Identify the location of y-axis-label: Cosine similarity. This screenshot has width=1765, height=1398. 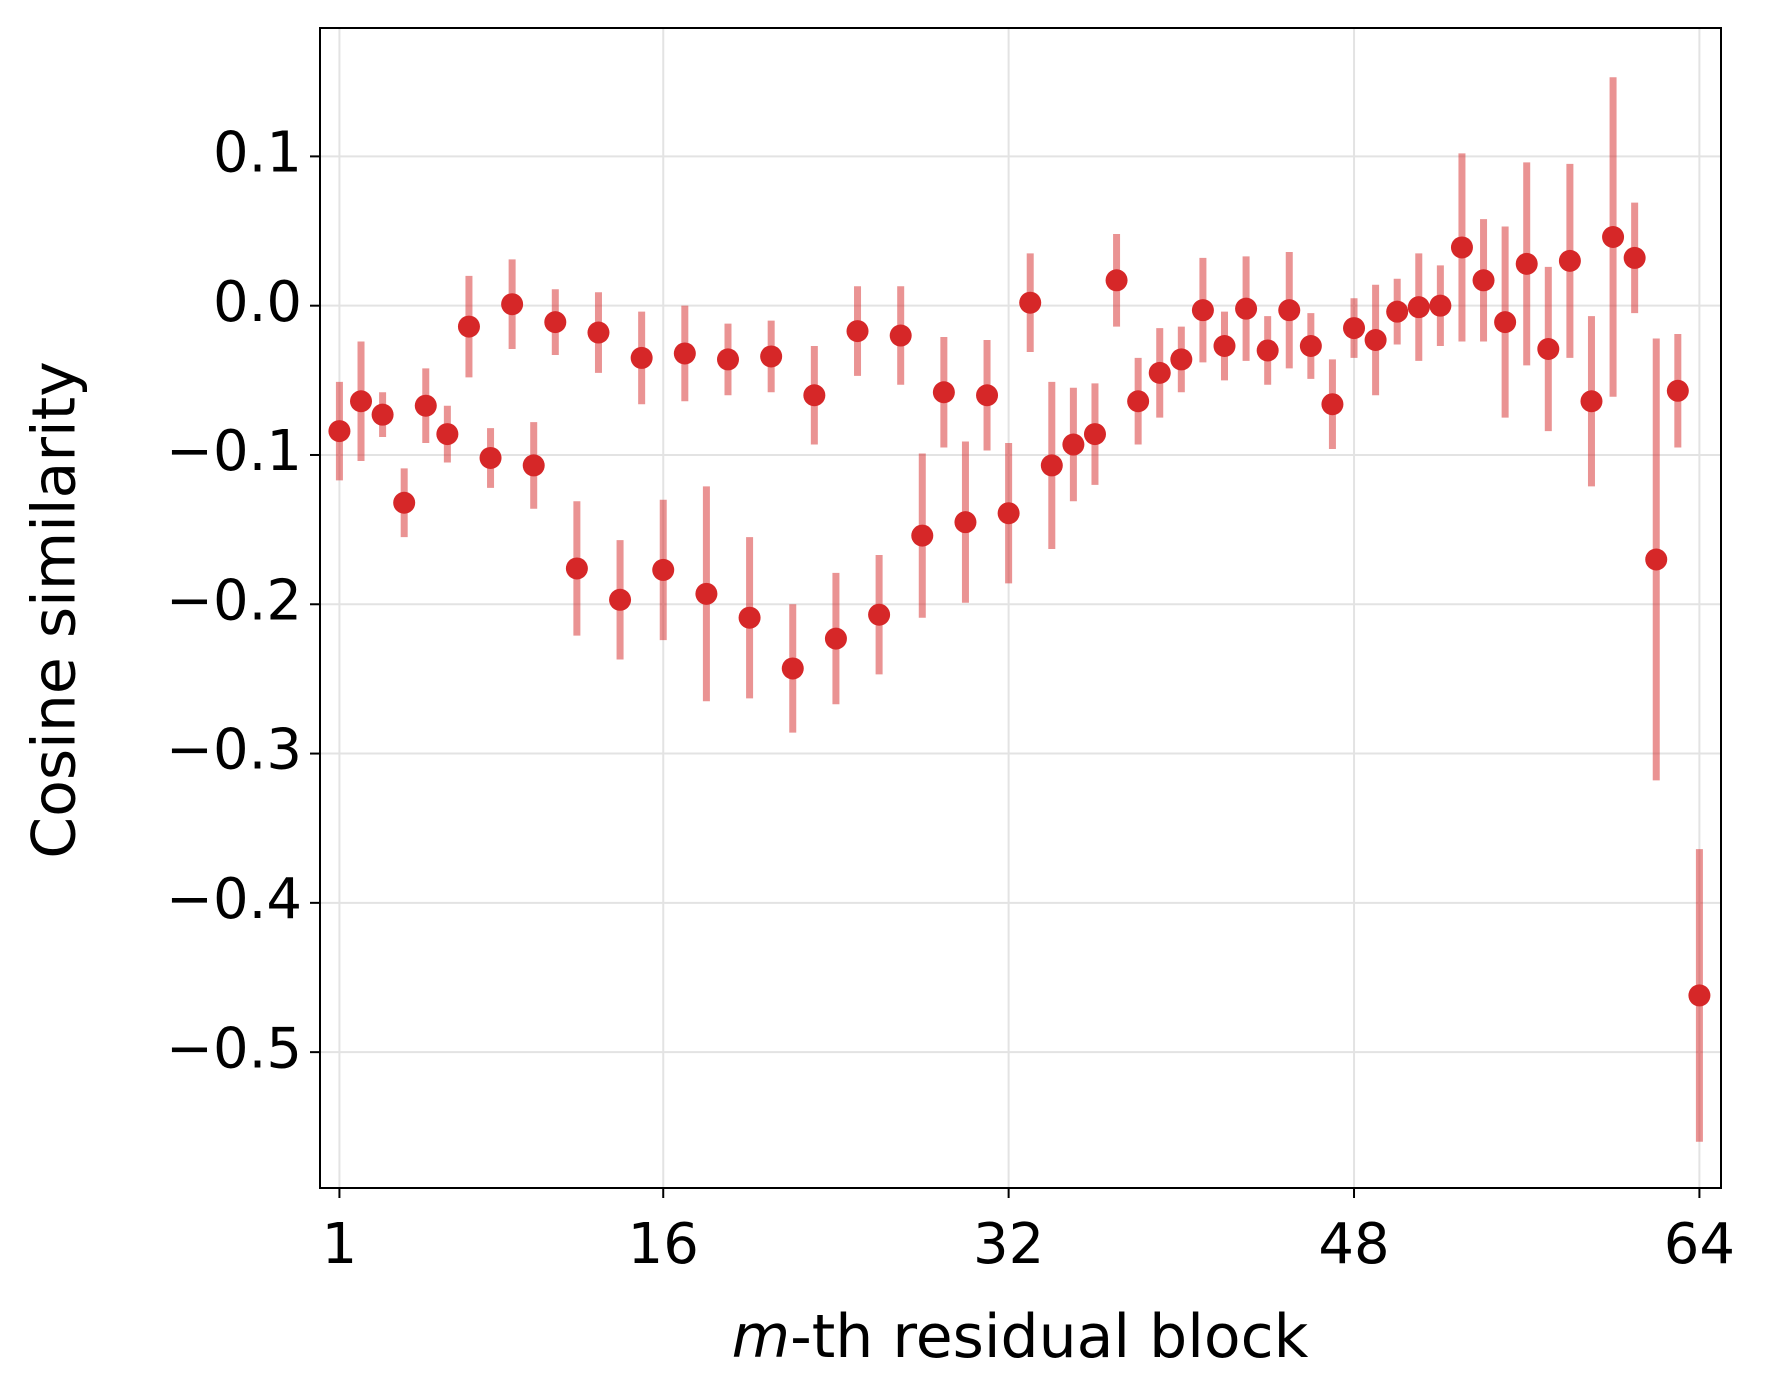
(55, 609).